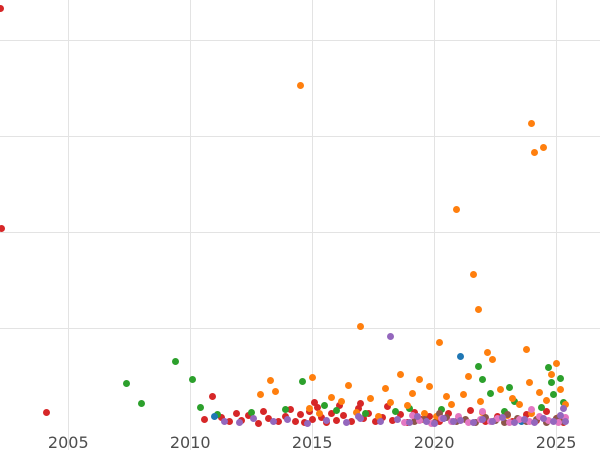  What do you see at coordinates (312, 441) in the screenshot?
I see `x-tick-label: 2015` at bounding box center [312, 441].